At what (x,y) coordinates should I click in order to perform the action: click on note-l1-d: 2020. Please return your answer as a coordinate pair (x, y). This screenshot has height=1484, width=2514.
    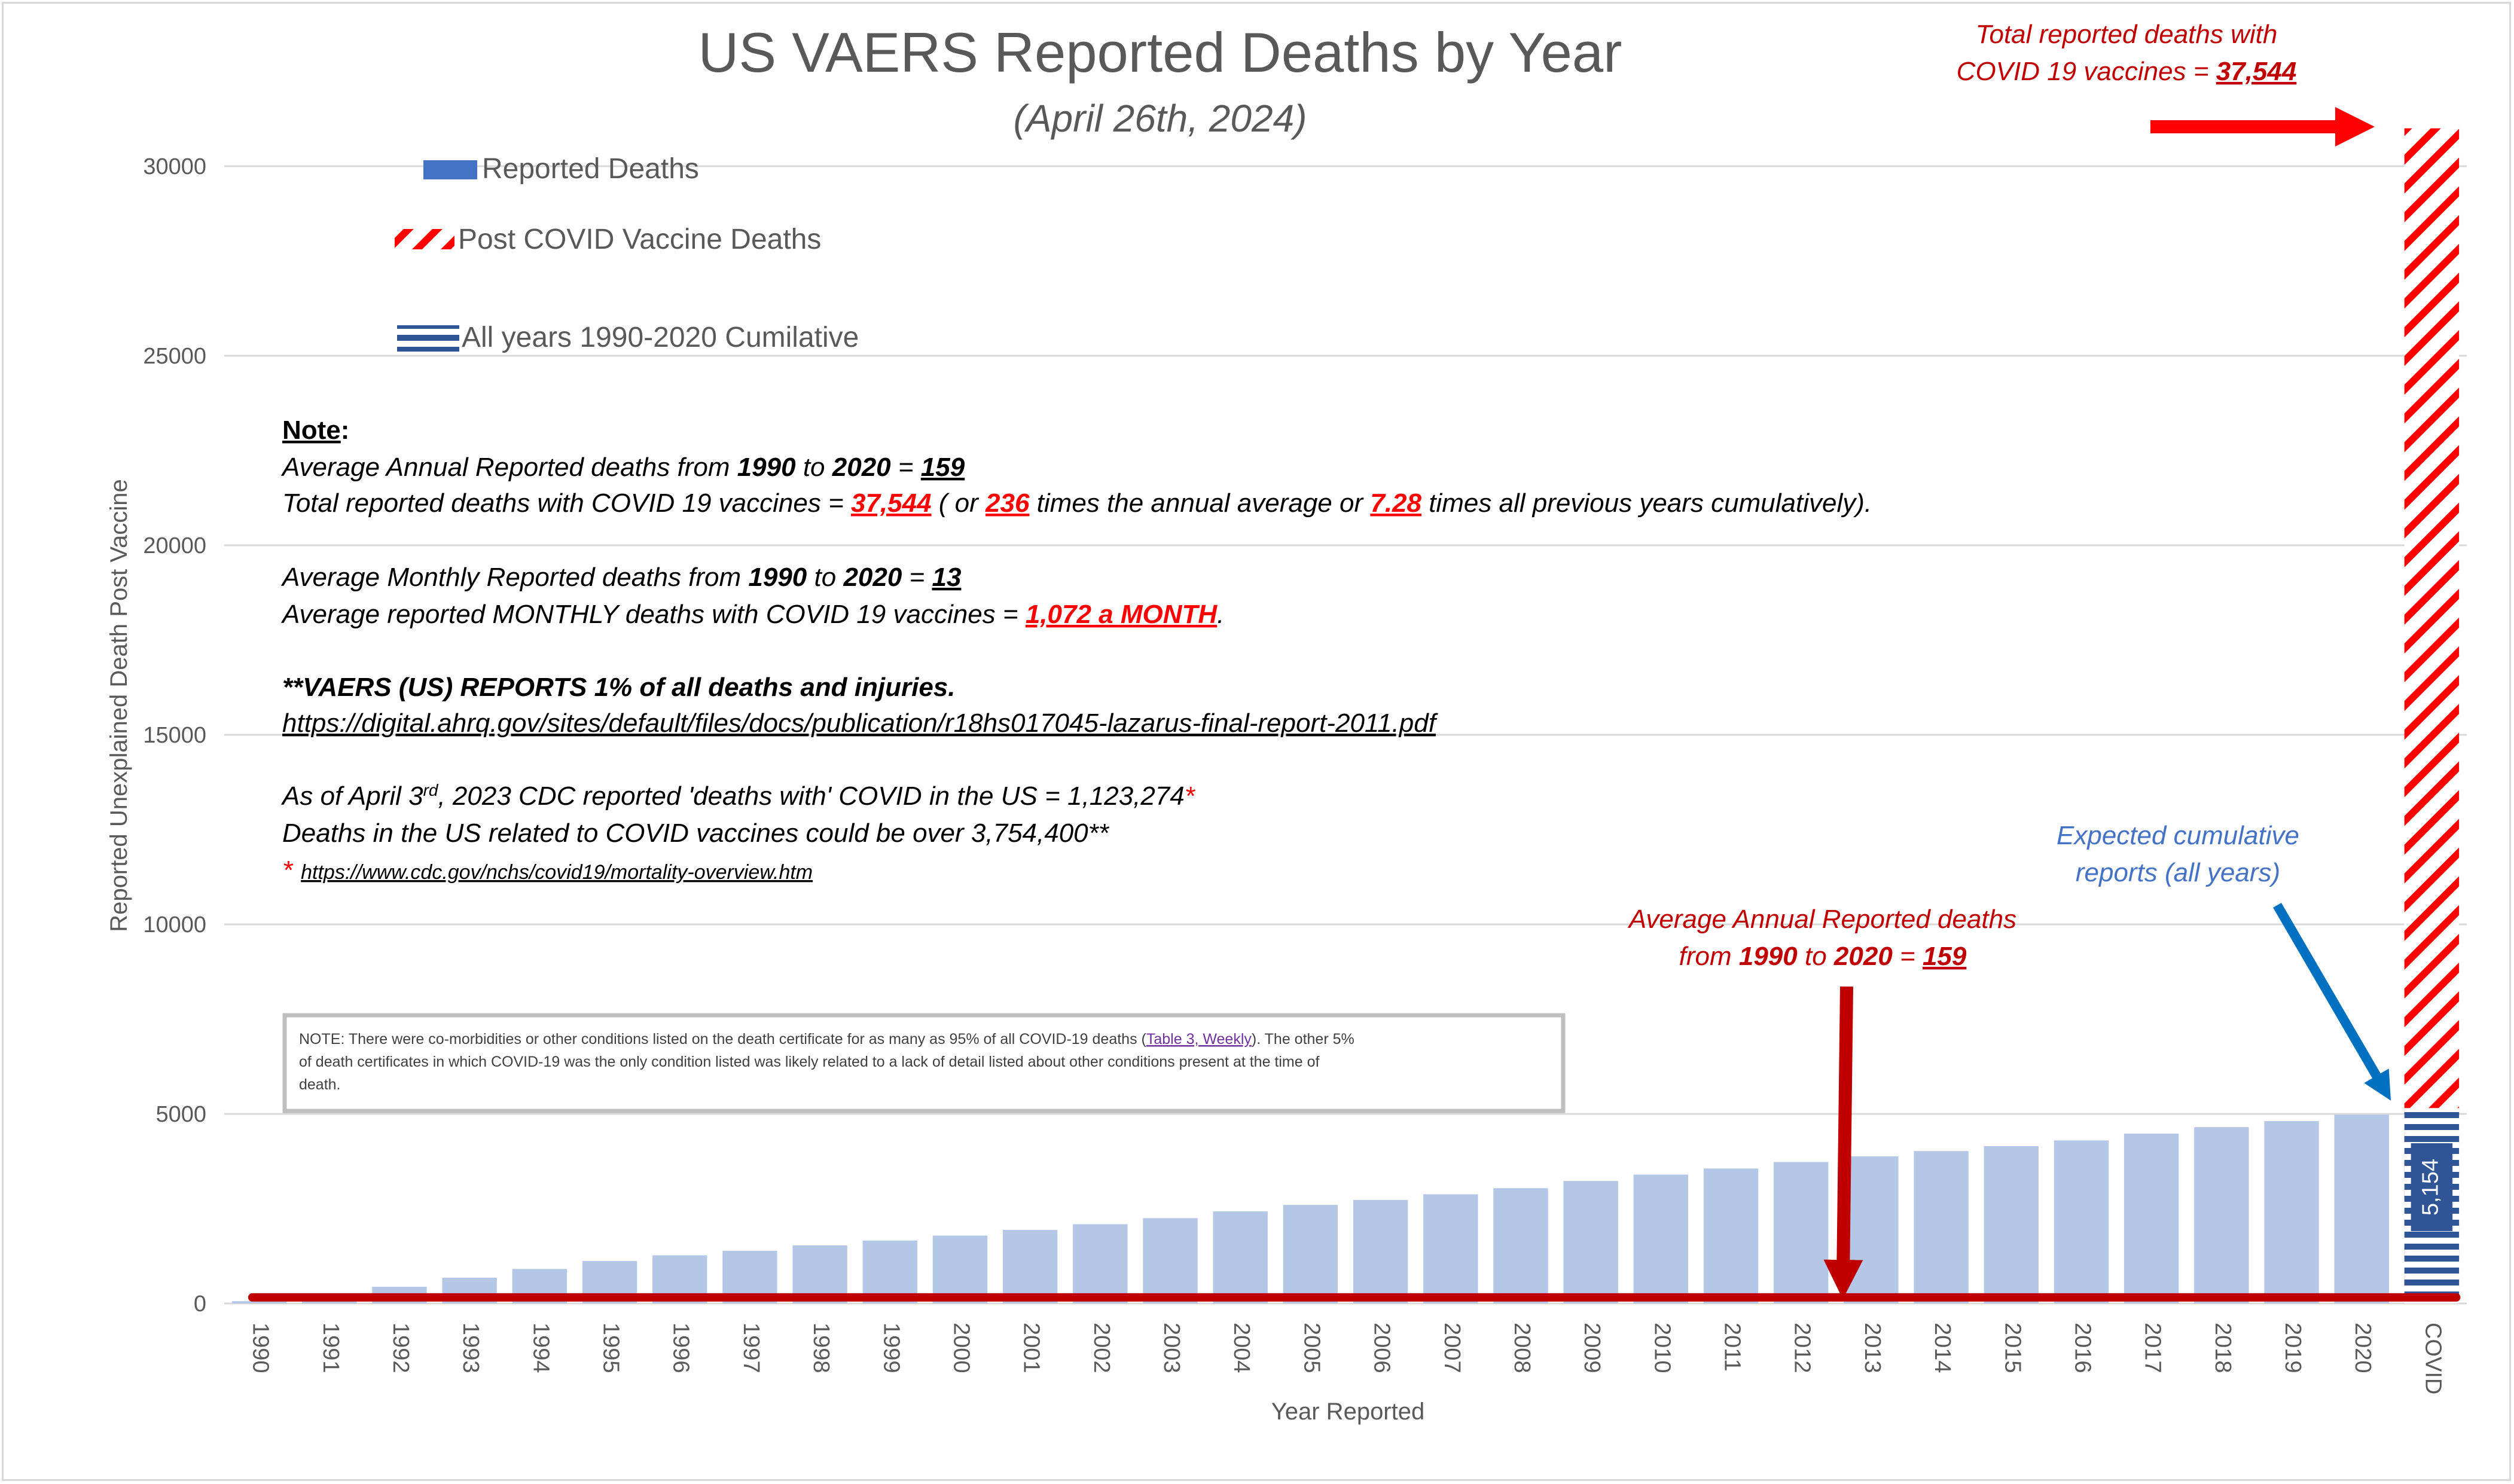
    Looking at the image, I should click on (861, 467).